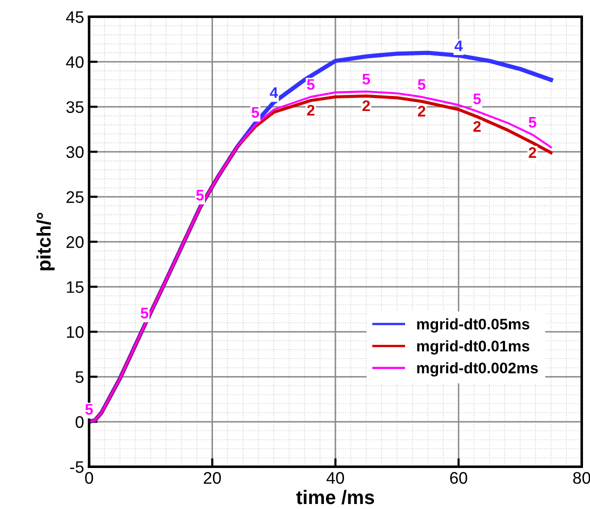 The height and width of the screenshot is (509, 590). What do you see at coordinates (212, 478) in the screenshot?
I see `x-tick-label: 20` at bounding box center [212, 478].